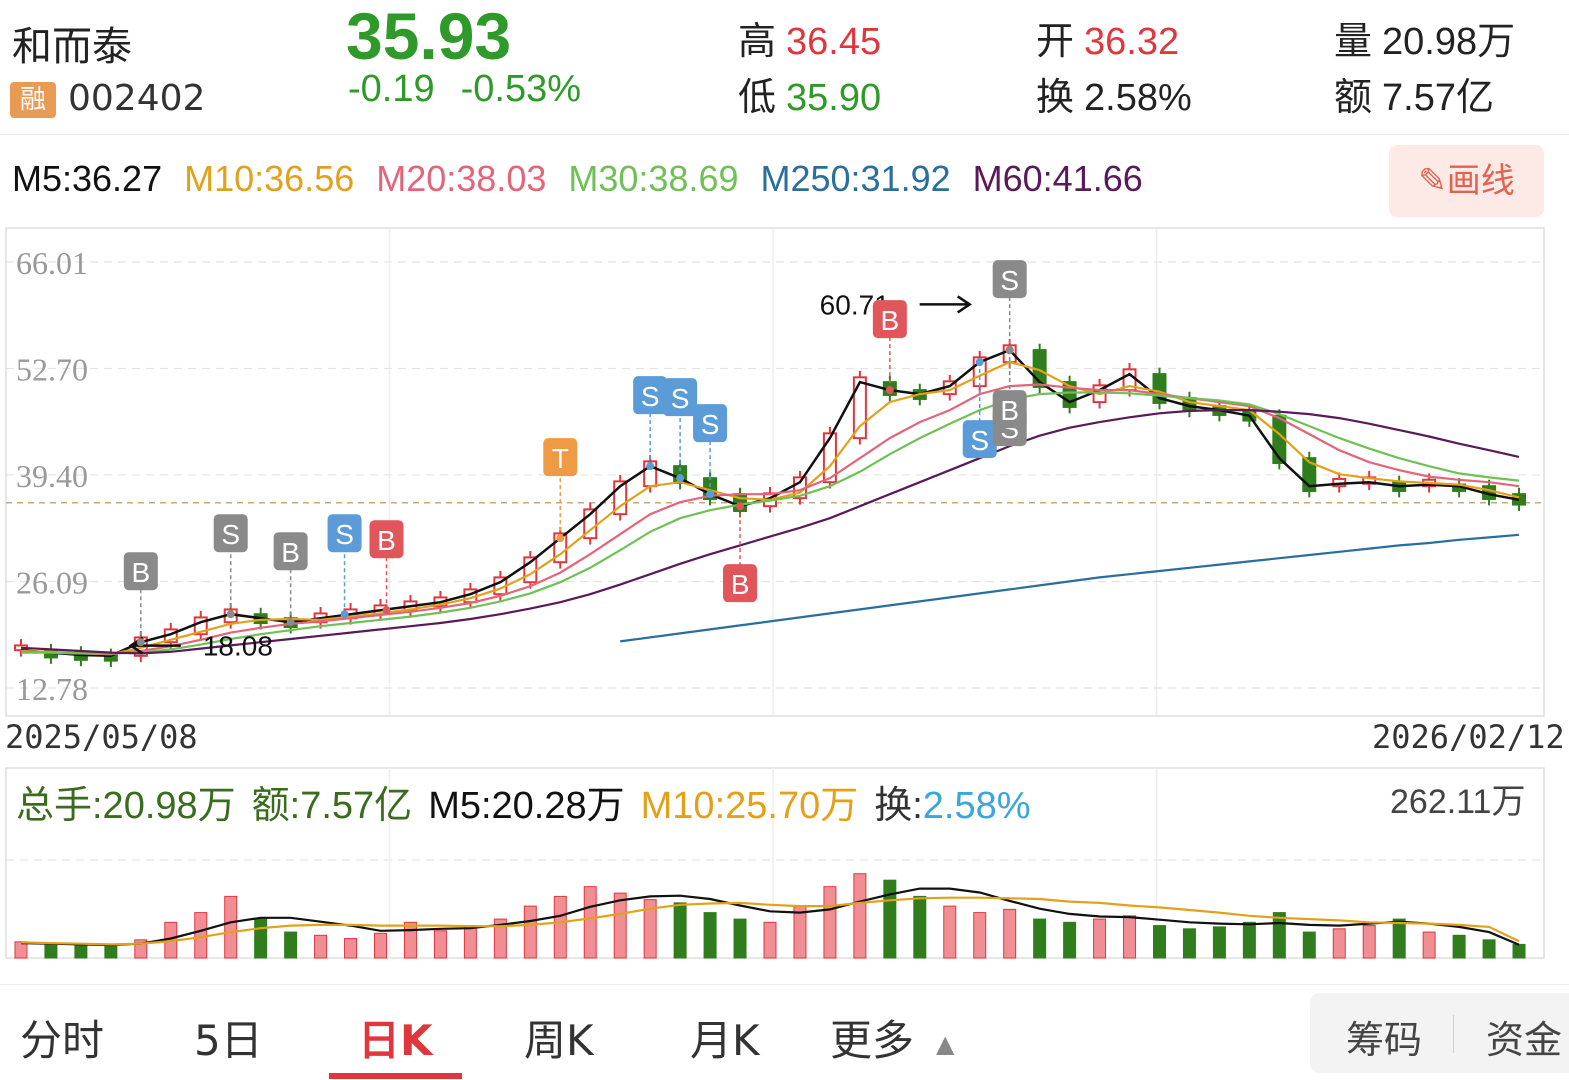 Image resolution: width=1569 pixels, height=1080 pixels. Describe the element at coordinates (429, 36) in the screenshot. I see `last-price: 35.93` at that location.